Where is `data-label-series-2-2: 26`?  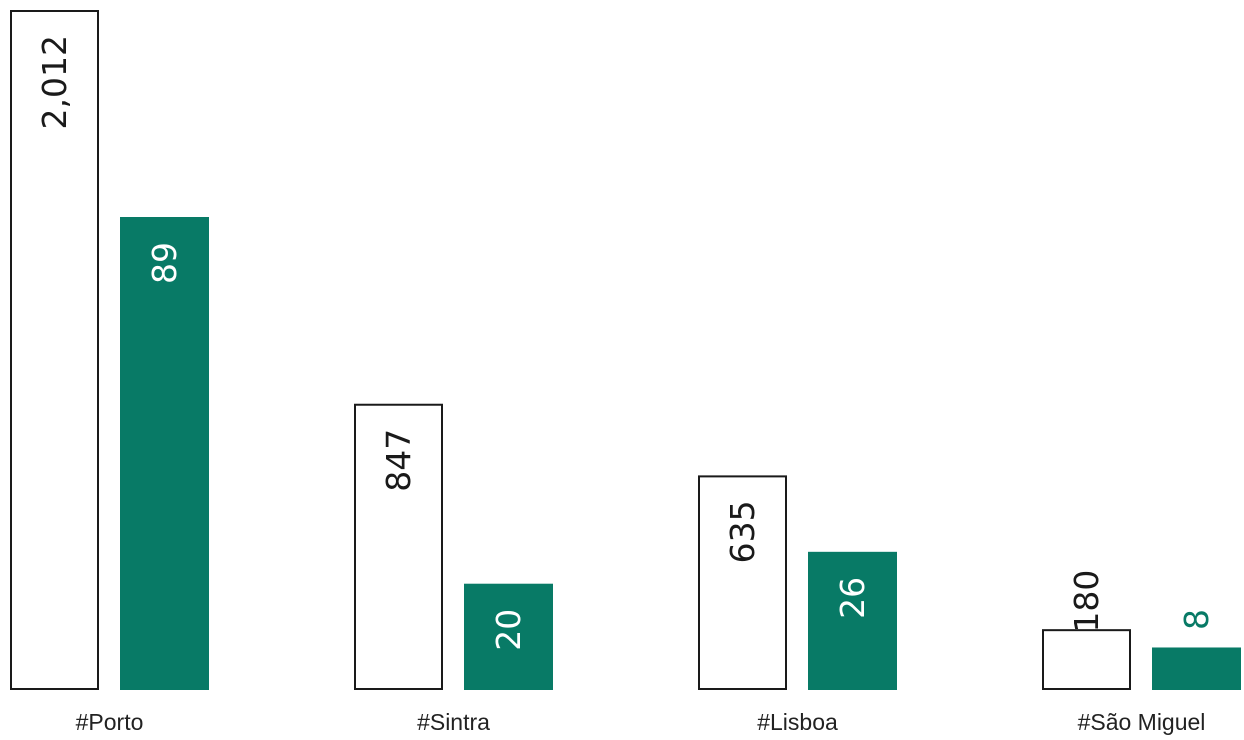
data-label-series-2-2: 26 is located at coordinates (852, 598).